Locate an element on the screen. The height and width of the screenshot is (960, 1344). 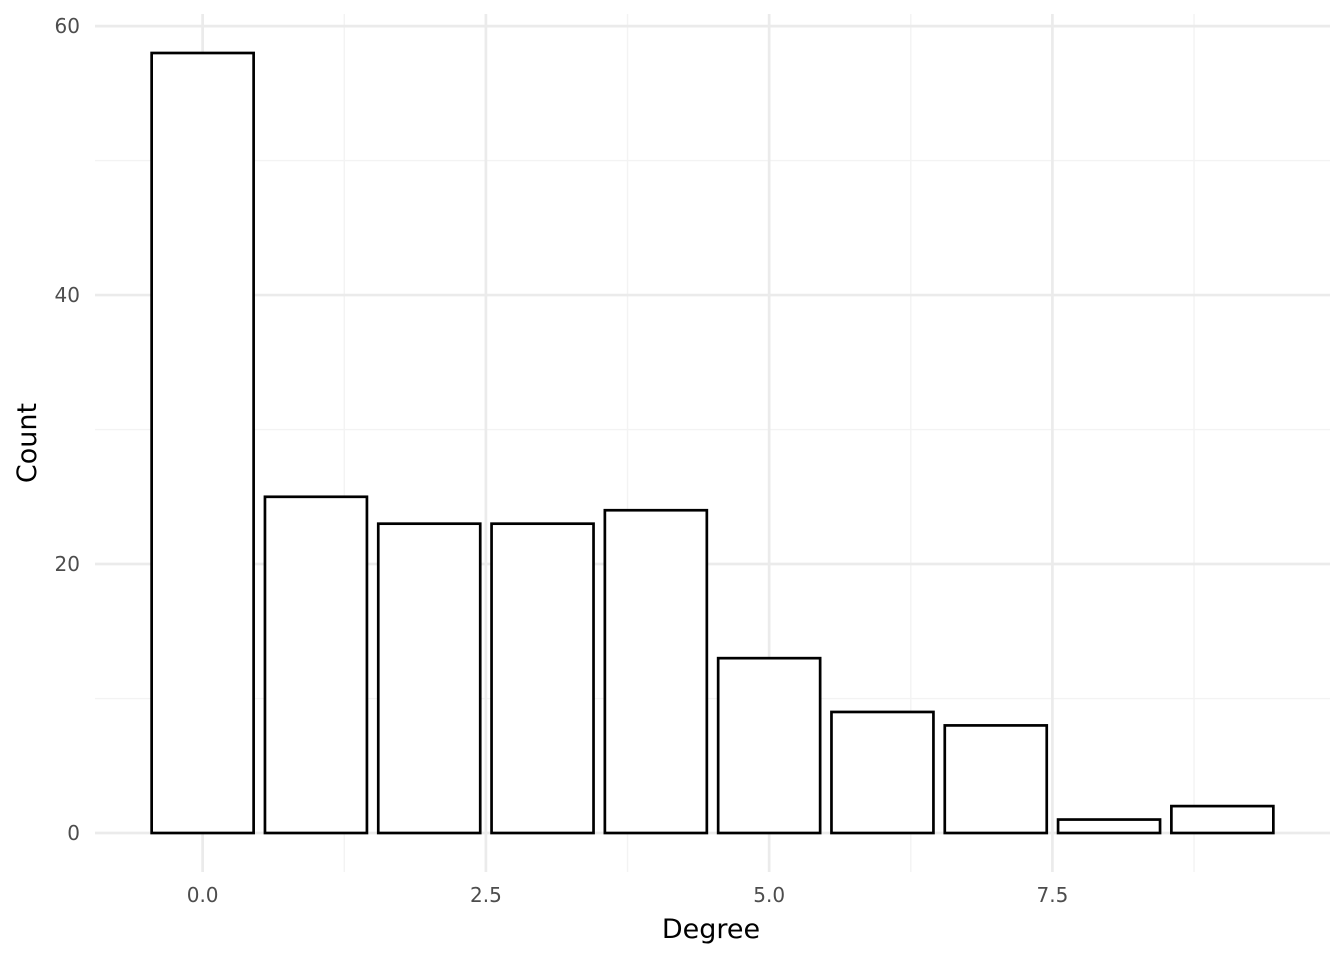
x-tick-label: 5.0 is located at coordinates (769, 895).